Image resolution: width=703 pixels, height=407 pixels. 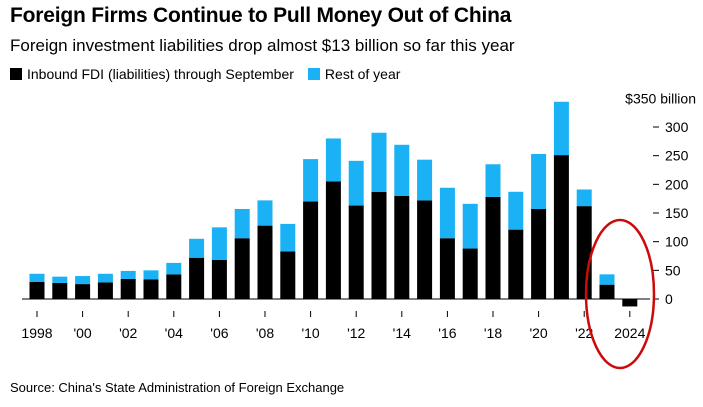 What do you see at coordinates (356, 252) in the screenshot?
I see `bar-through-september-2012` at bounding box center [356, 252].